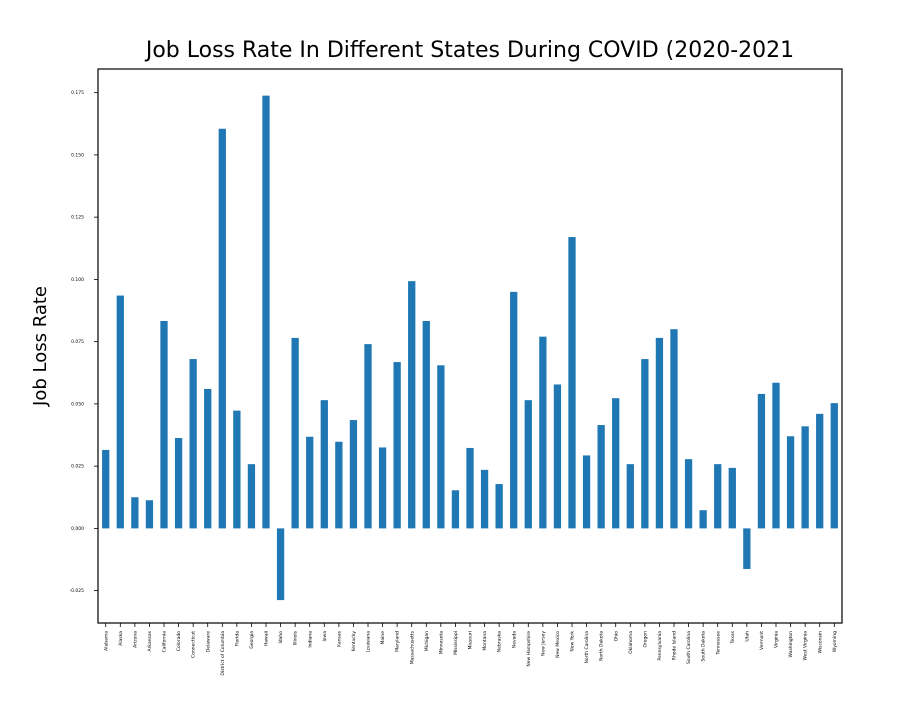 The height and width of the screenshot is (706, 916). I want to click on x-tick-label: Hawaii, so click(267, 638).